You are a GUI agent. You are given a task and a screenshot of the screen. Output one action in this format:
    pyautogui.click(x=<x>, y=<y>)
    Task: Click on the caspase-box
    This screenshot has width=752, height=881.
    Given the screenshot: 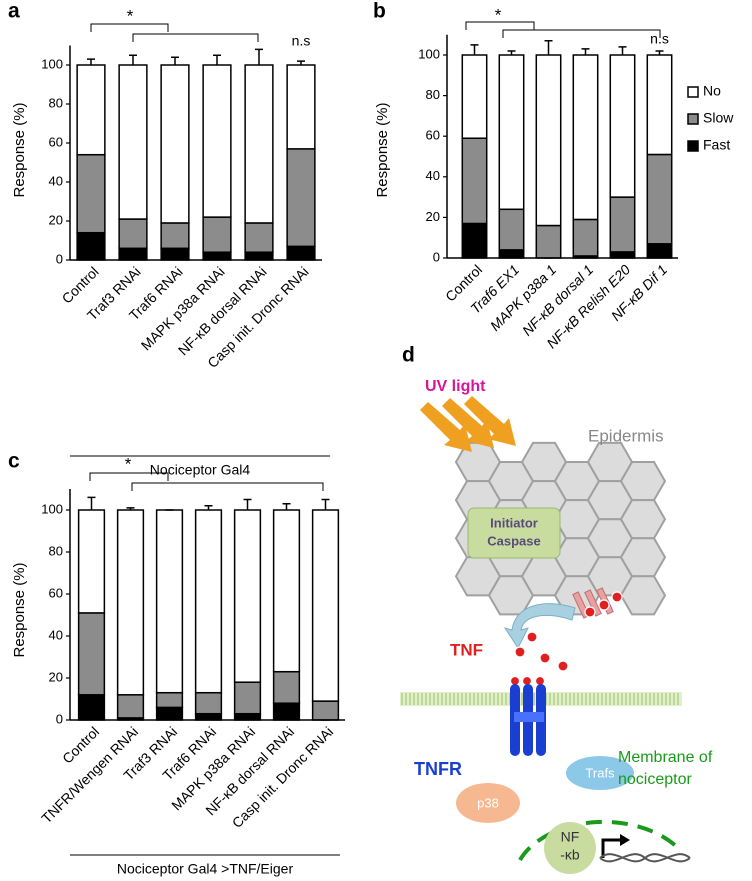 What is the action you would take?
    pyautogui.click(x=514, y=533)
    